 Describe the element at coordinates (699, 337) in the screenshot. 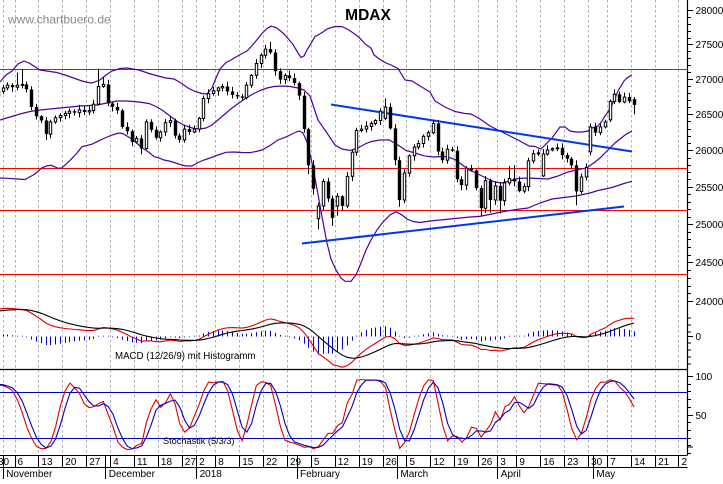

I see `svg-text: 0` at that location.